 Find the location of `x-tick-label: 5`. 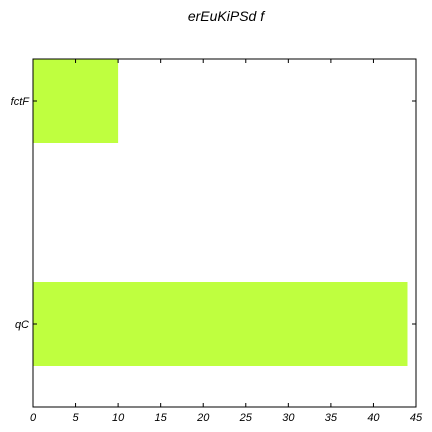

x-tick-label: 5 is located at coordinates (75, 418).